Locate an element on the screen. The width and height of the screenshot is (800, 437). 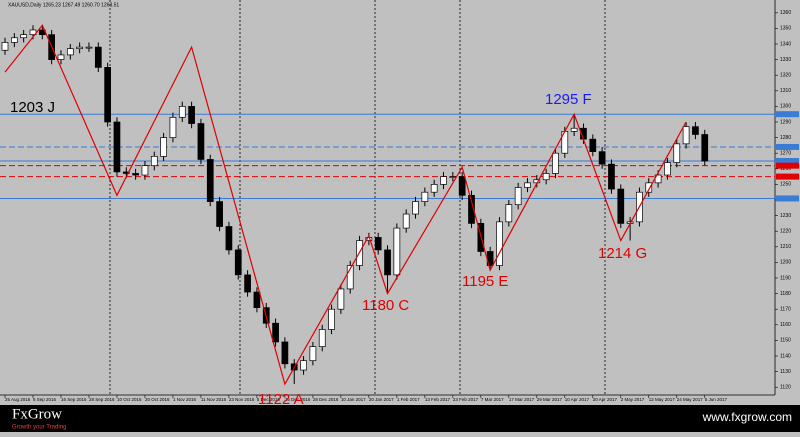
x-tick-label: 10 Oct 2016 is located at coordinates (129, 399).